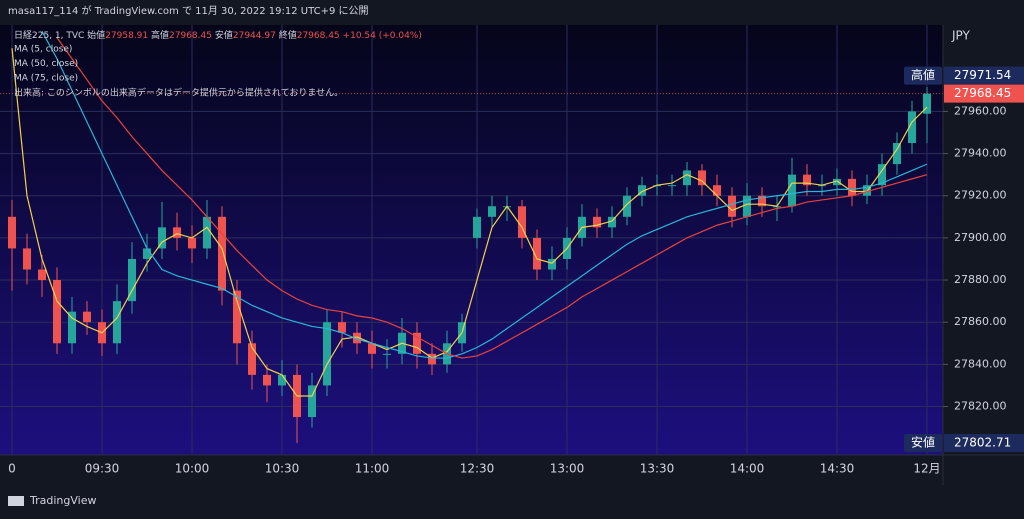 This screenshot has width=1024, height=519. Describe the element at coordinates (372, 469) in the screenshot. I see `x-tick-label: 11:00` at that location.